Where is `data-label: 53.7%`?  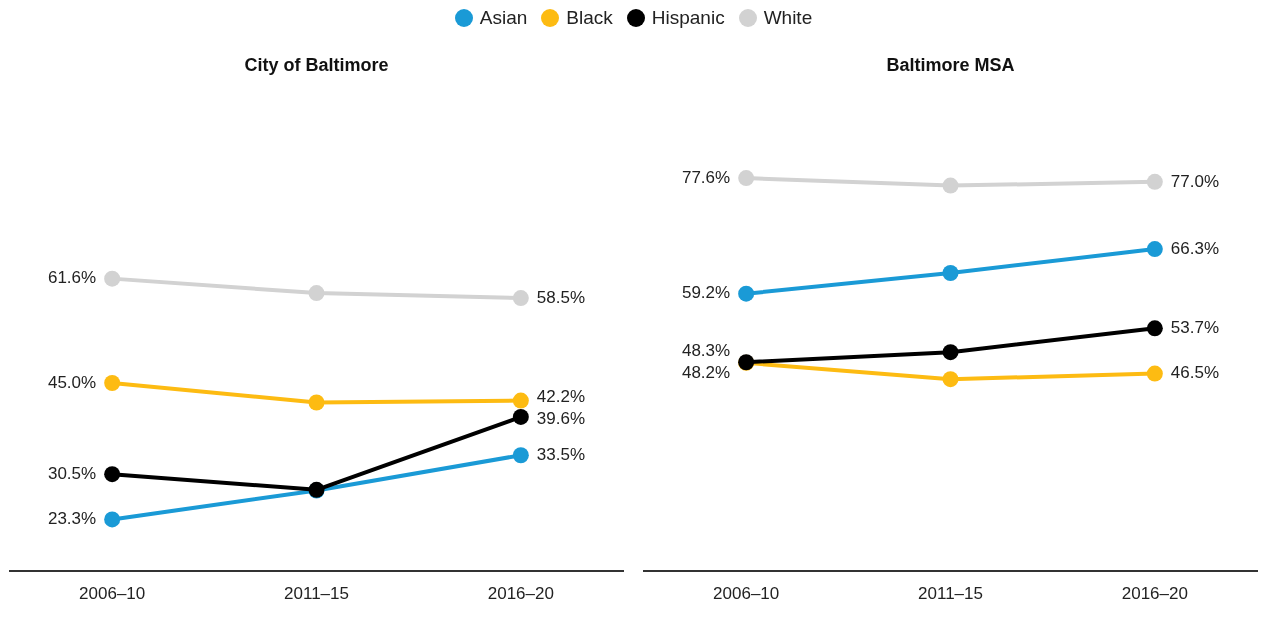
data-label: 53.7% is located at coordinates (1195, 327).